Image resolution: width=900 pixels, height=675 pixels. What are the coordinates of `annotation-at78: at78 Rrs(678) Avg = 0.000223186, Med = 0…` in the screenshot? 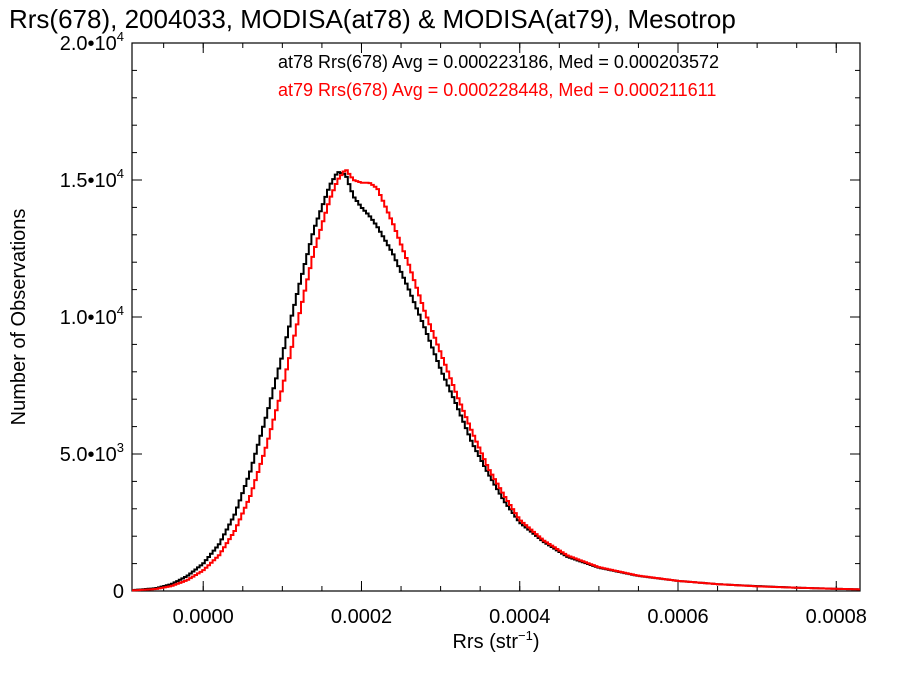 It's located at (498, 62).